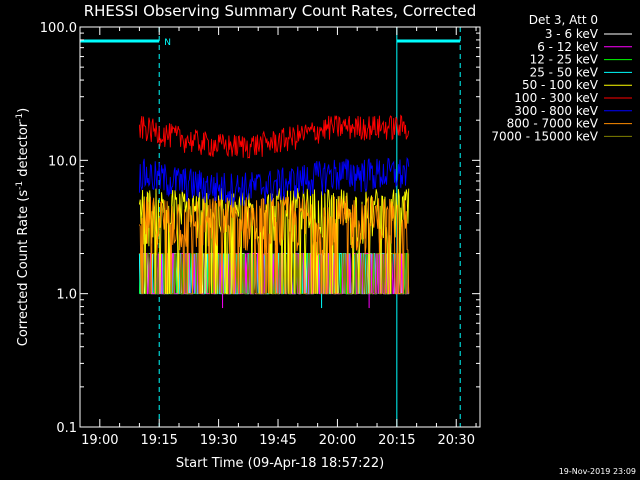 This screenshot has height=480, width=640. I want to click on x-tick-label: 20:15, so click(396, 440).